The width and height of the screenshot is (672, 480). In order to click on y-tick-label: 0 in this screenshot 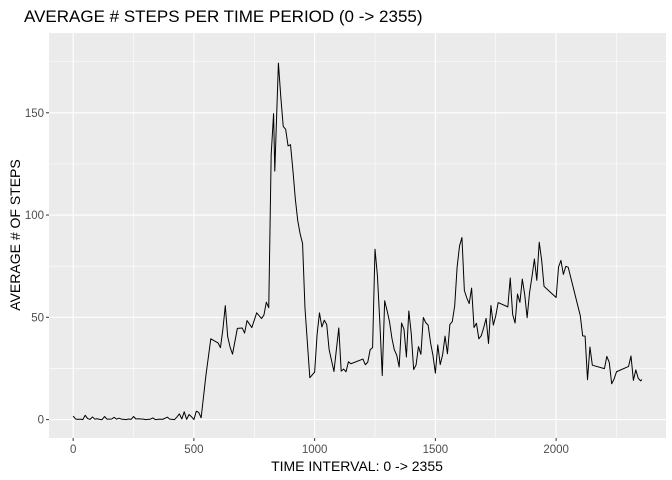, I will do `click(41, 421)`.